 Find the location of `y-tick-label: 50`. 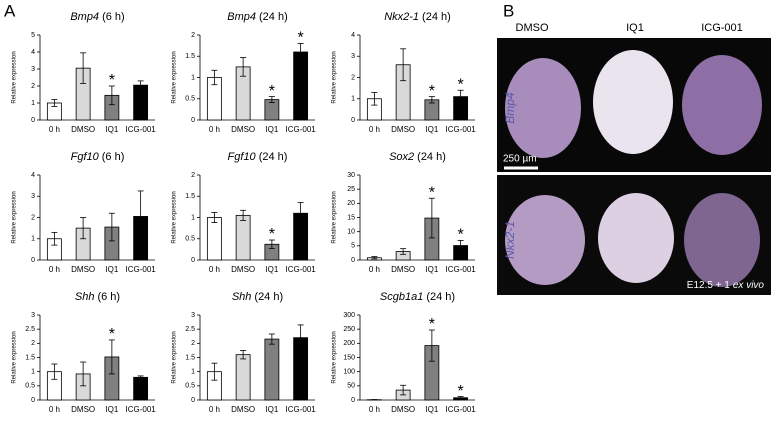

y-tick-label: 50 is located at coordinates (351, 386).